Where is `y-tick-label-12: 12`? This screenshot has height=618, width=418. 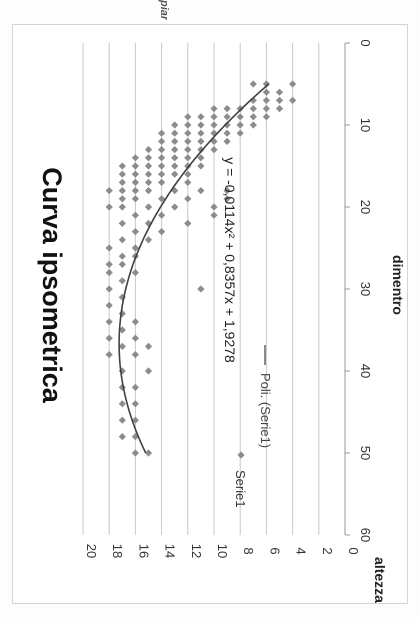 y-tick-label-12: 12 is located at coordinates (196, 551).